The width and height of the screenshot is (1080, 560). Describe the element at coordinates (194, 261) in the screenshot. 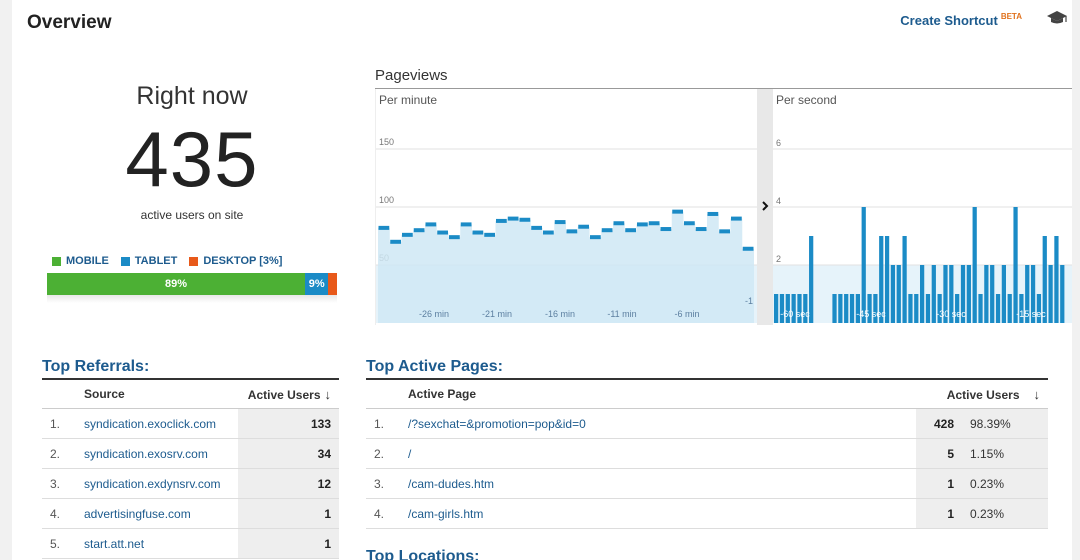

I see `desktop-swatch` at that location.